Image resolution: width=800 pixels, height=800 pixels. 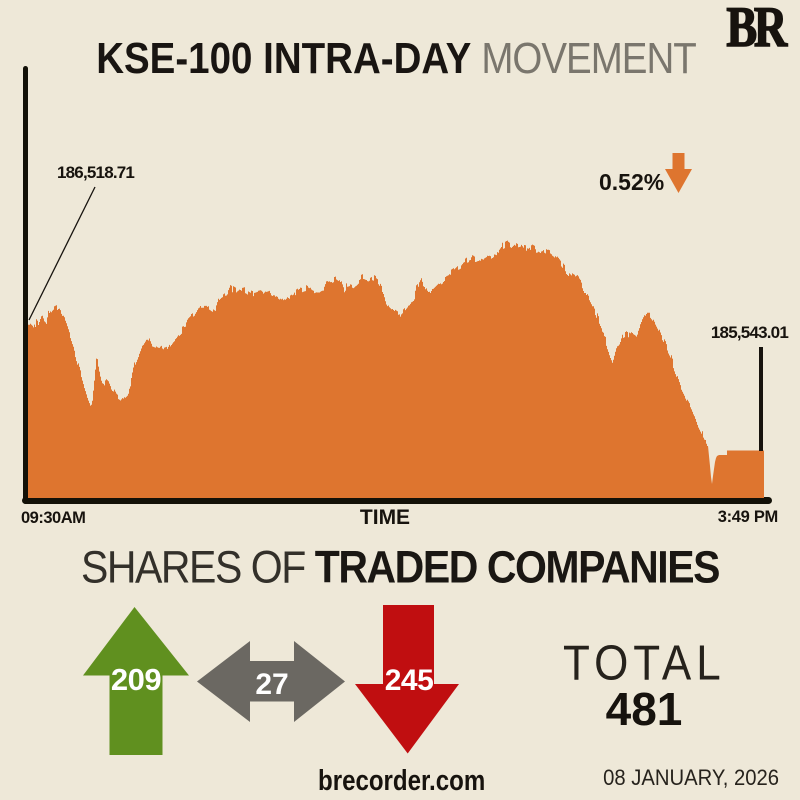 I want to click on svg-text: 209, so click(x=136, y=679).